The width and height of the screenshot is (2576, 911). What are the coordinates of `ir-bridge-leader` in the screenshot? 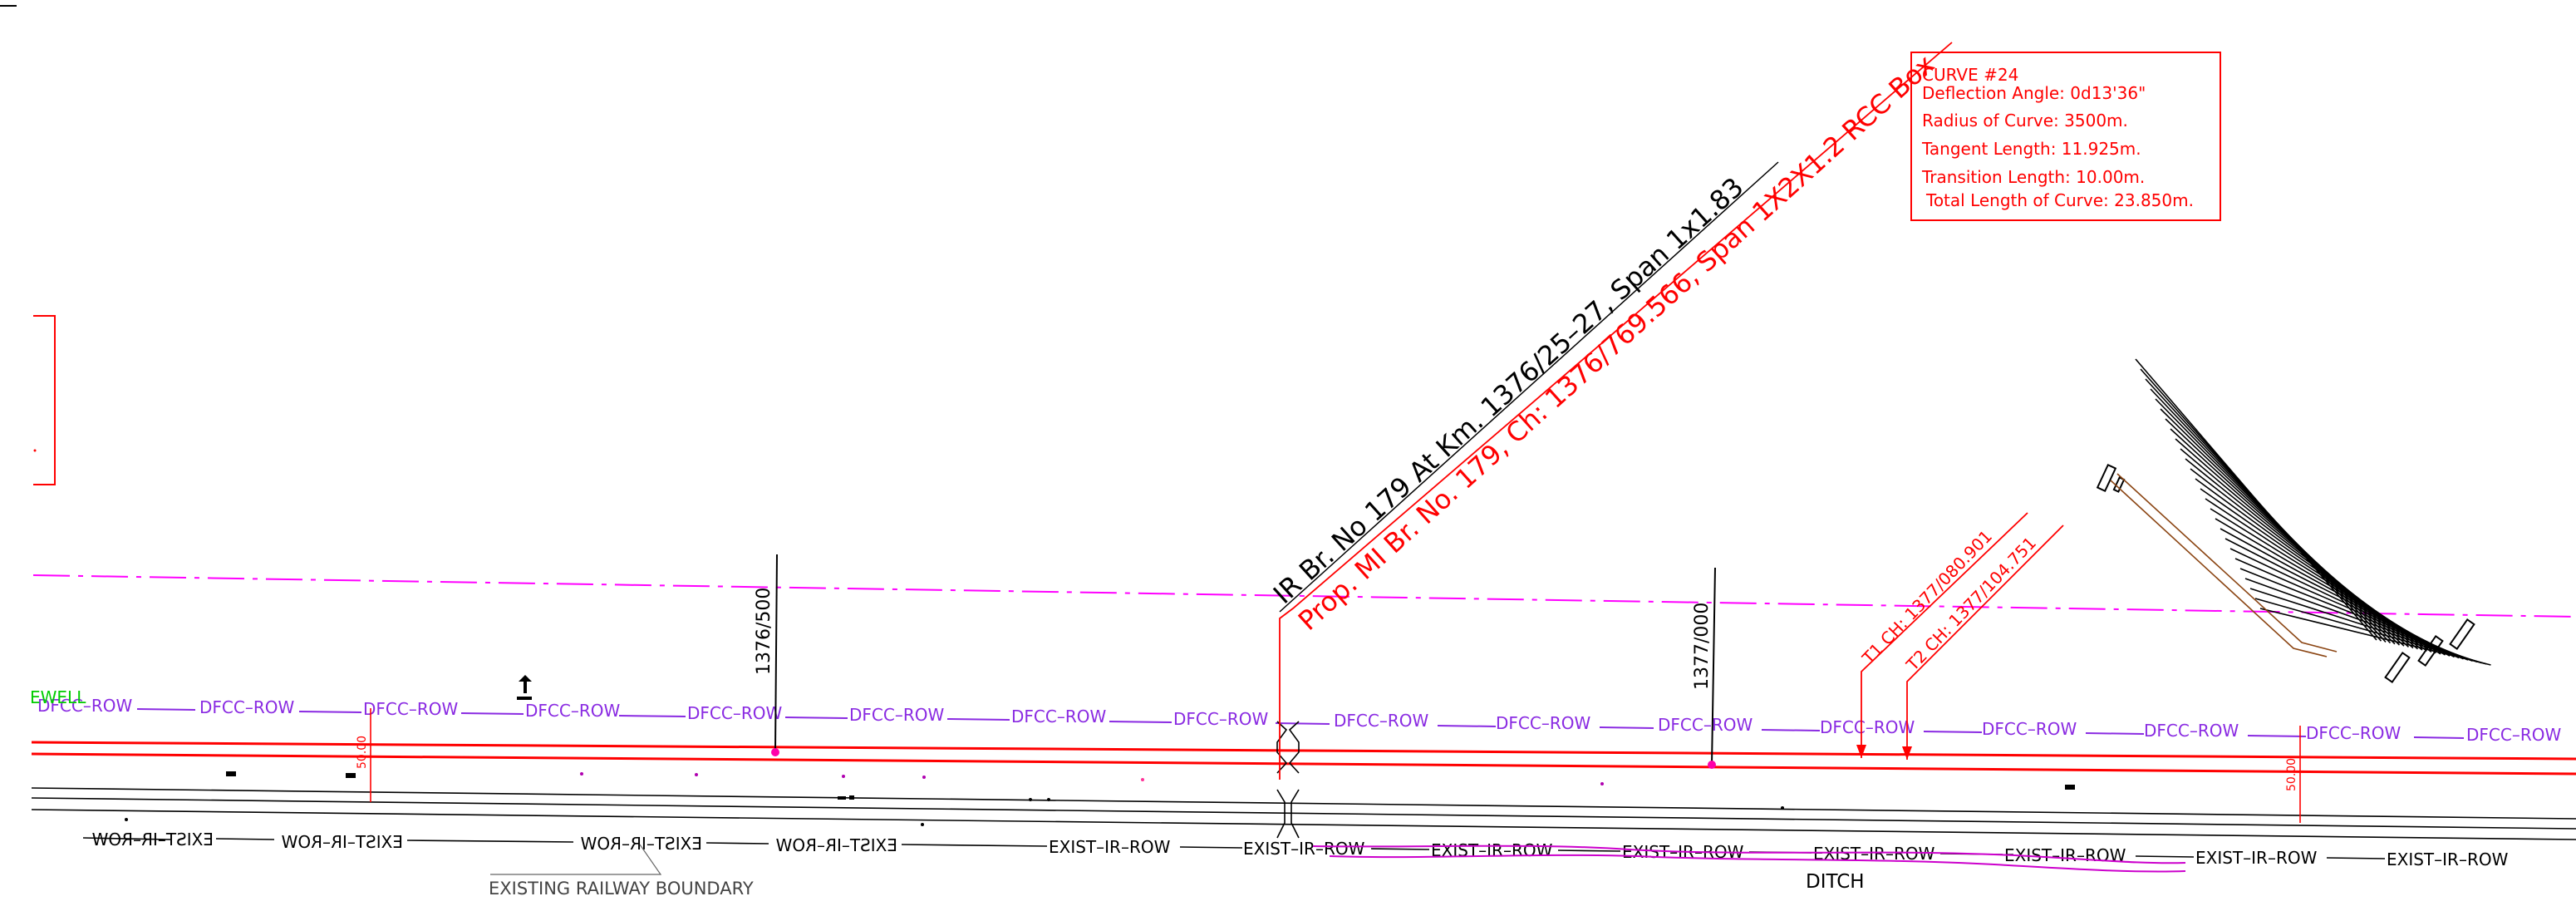 It's located at (1529, 387).